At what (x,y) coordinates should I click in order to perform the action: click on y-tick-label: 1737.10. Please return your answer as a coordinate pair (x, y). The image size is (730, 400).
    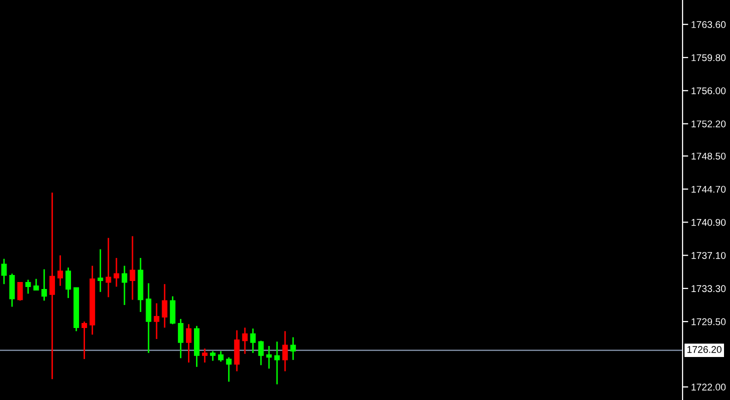
    Looking at the image, I should click on (709, 255).